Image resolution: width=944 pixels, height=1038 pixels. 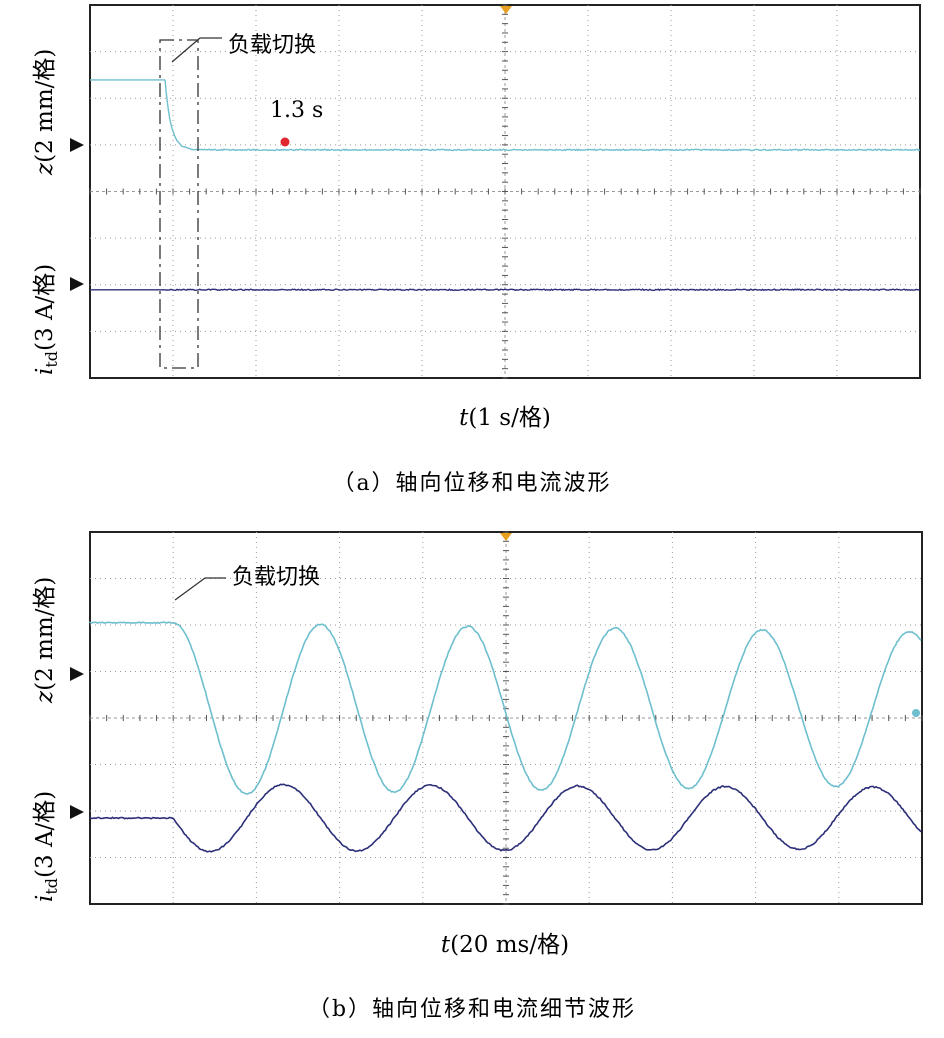 What do you see at coordinates (77, 674) in the screenshot?
I see `channel-marker-z-b` at bounding box center [77, 674].